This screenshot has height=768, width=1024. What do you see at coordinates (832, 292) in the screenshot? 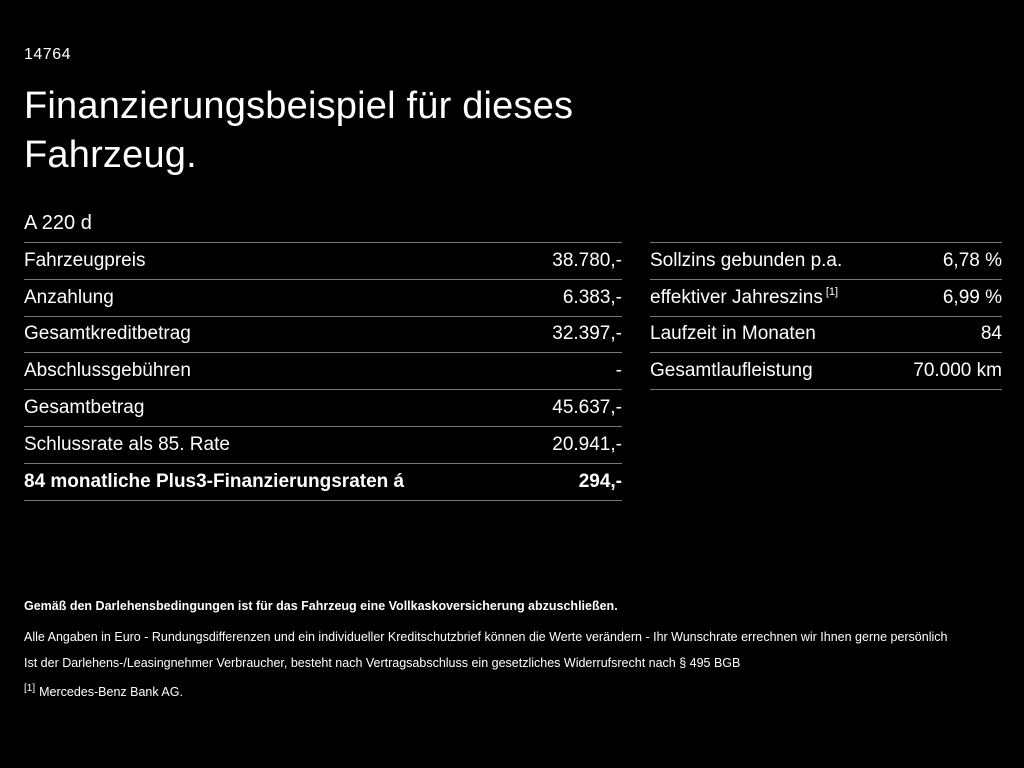
I see `footnote-ref: [1]` at bounding box center [832, 292].